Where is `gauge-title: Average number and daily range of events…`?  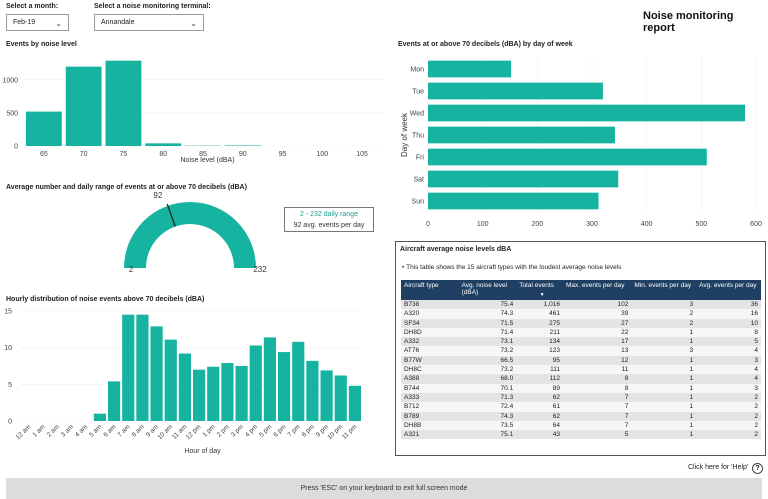 gauge-title: Average number and daily range of events… is located at coordinates (126, 187).